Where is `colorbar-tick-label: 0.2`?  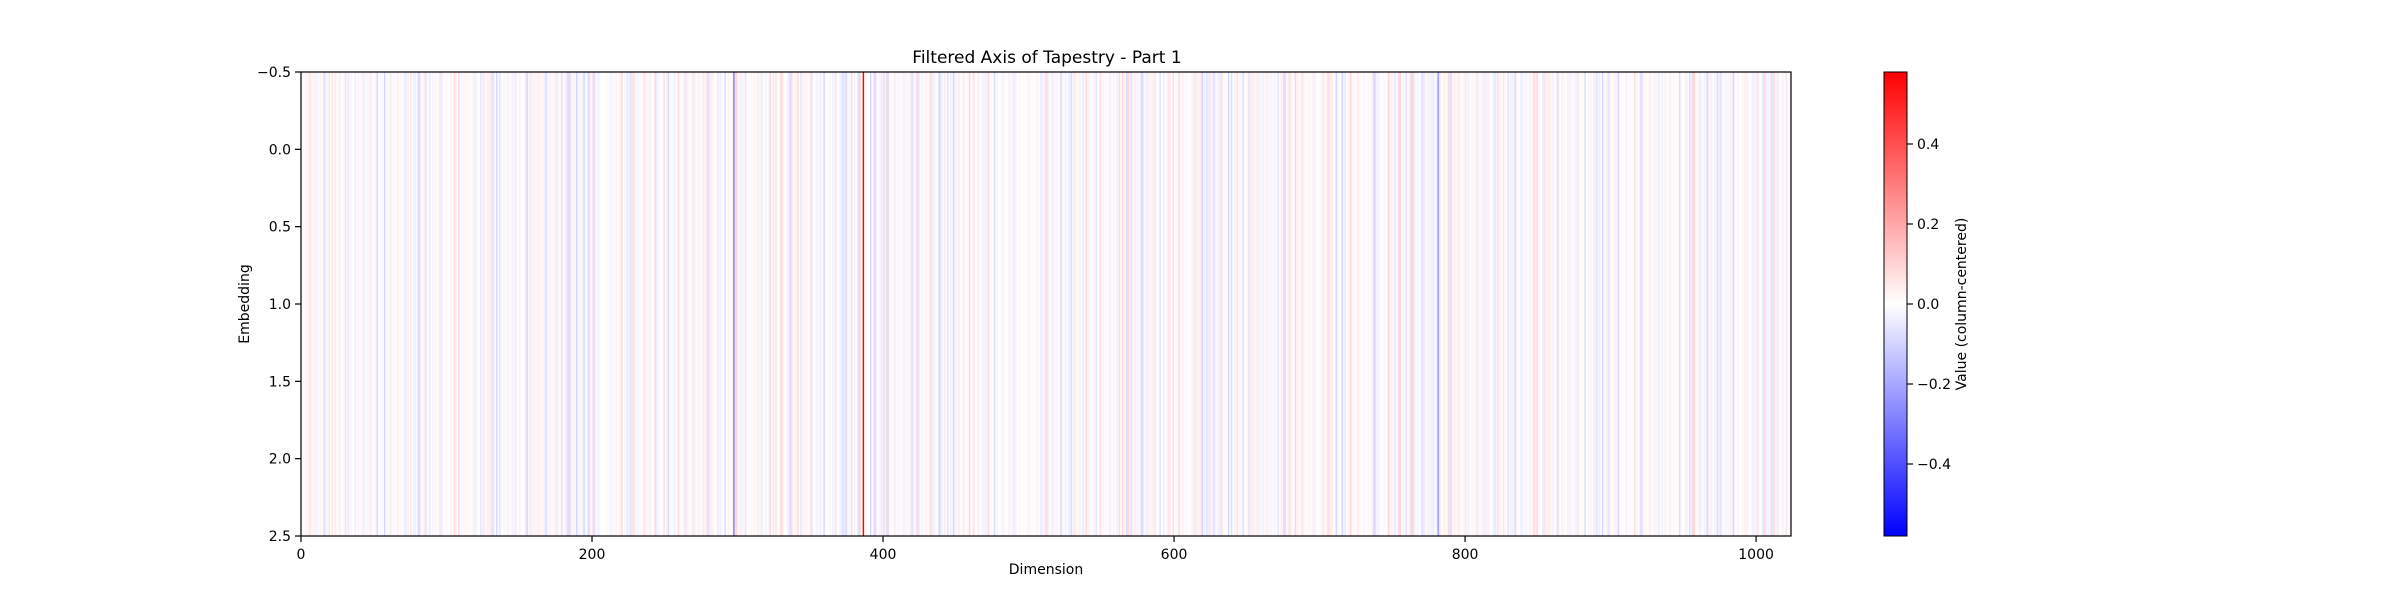 colorbar-tick-label: 0.2 is located at coordinates (1928, 225).